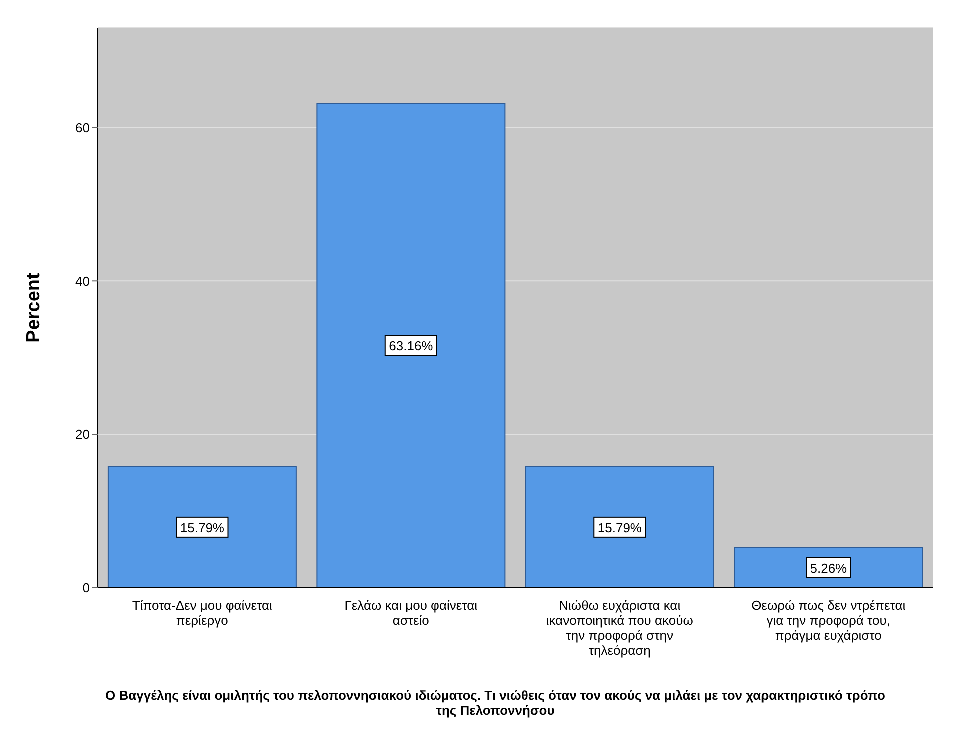 The image size is (961, 753). I want to click on x-tick-label: Γελάω και μου φαίνεται αστείο, so click(411, 613).